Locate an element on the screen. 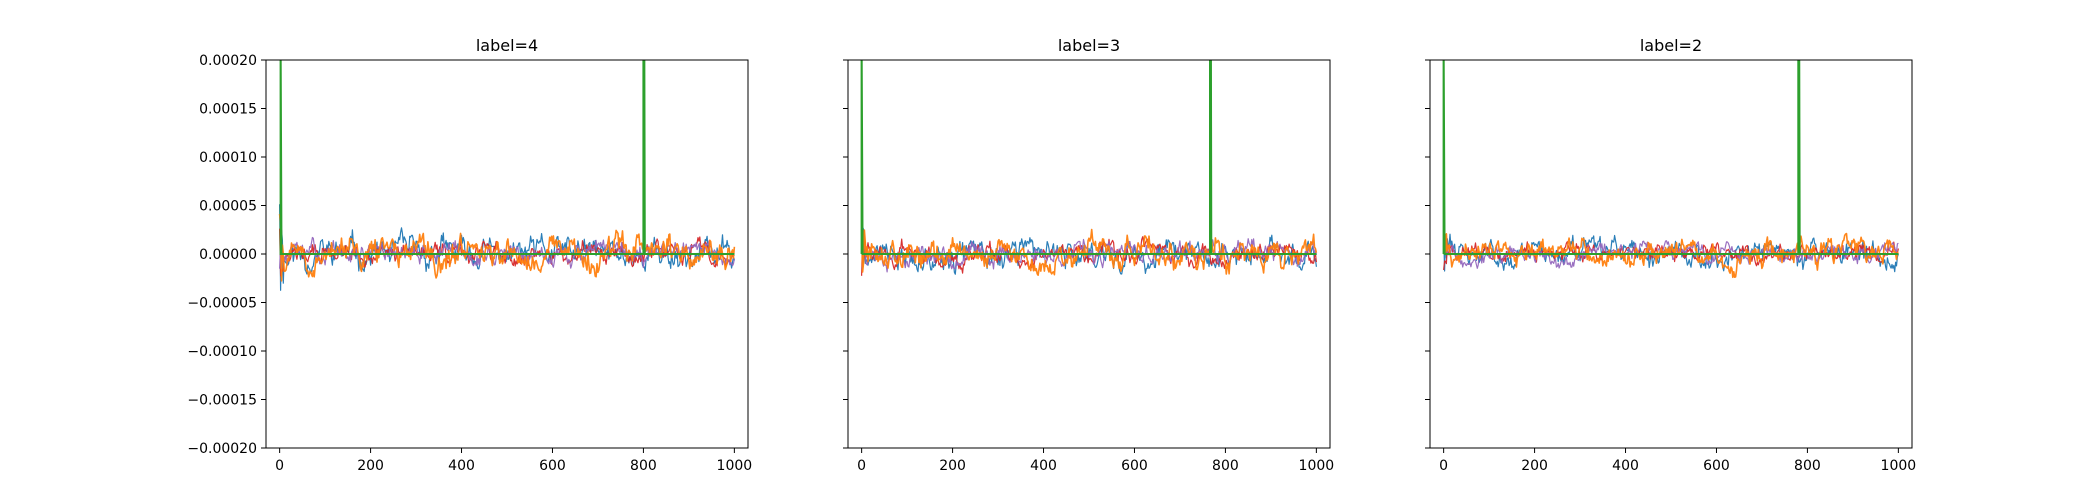 The image size is (2100, 500). y-tick-label: −0.00020 is located at coordinates (222, 449).